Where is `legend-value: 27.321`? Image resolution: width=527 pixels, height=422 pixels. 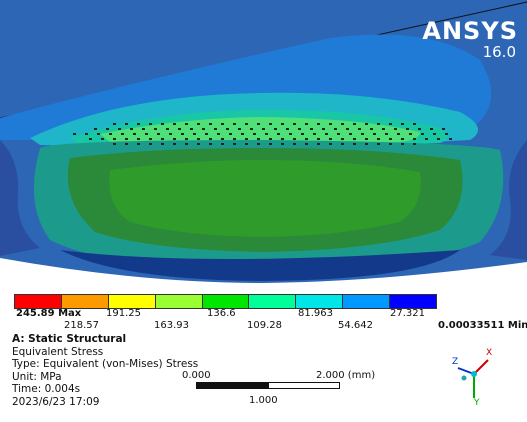 legend-value: 27.321 is located at coordinates (407, 313).